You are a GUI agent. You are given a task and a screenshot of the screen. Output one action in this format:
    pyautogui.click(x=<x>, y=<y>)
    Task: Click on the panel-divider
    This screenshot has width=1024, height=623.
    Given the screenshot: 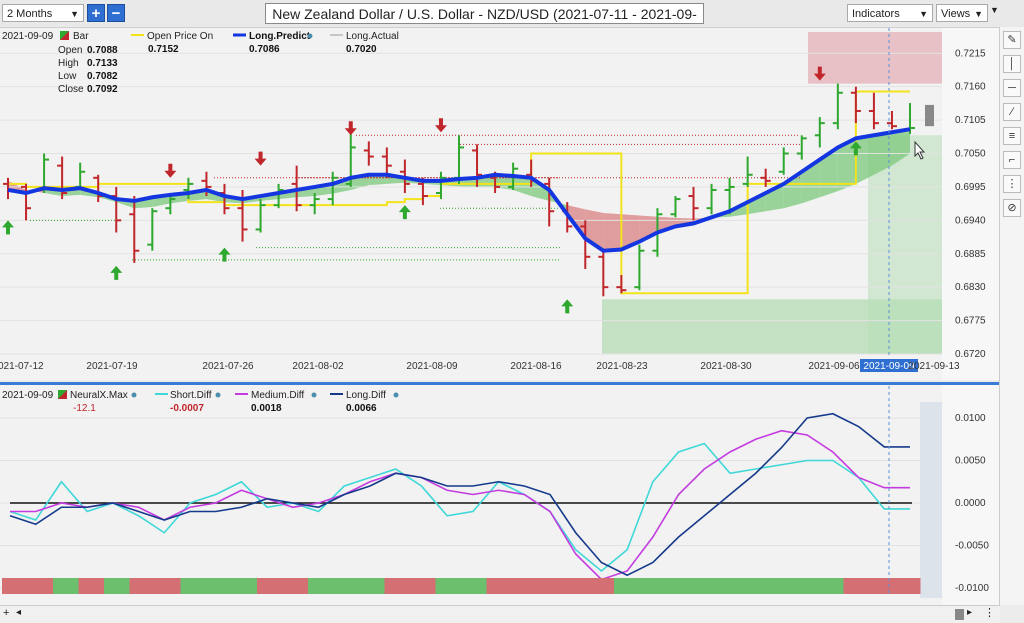 What is the action you would take?
    pyautogui.click(x=500, y=383)
    